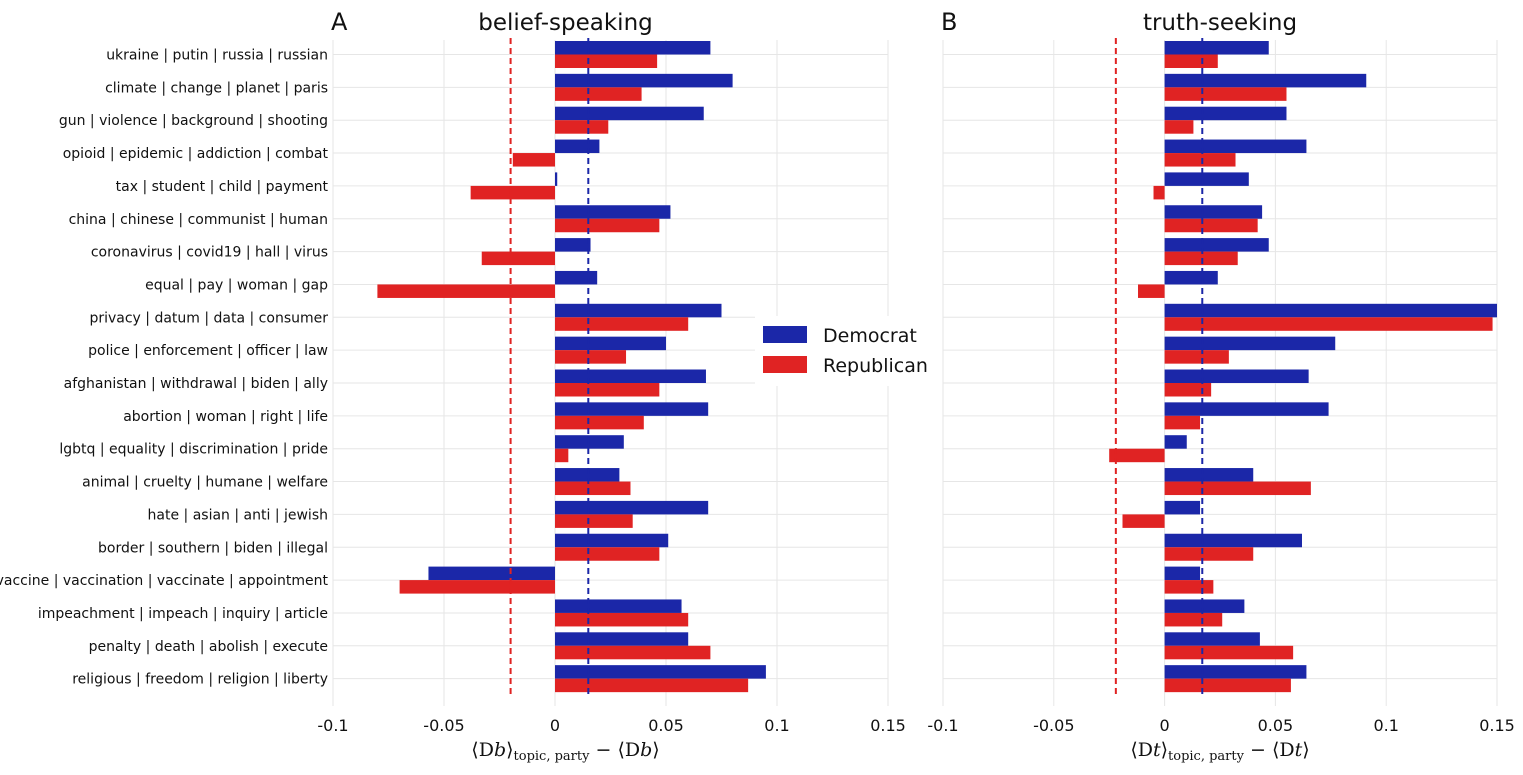 The width and height of the screenshot is (1523, 775). I want to click on legend-swatch-democrat, so click(785, 334).